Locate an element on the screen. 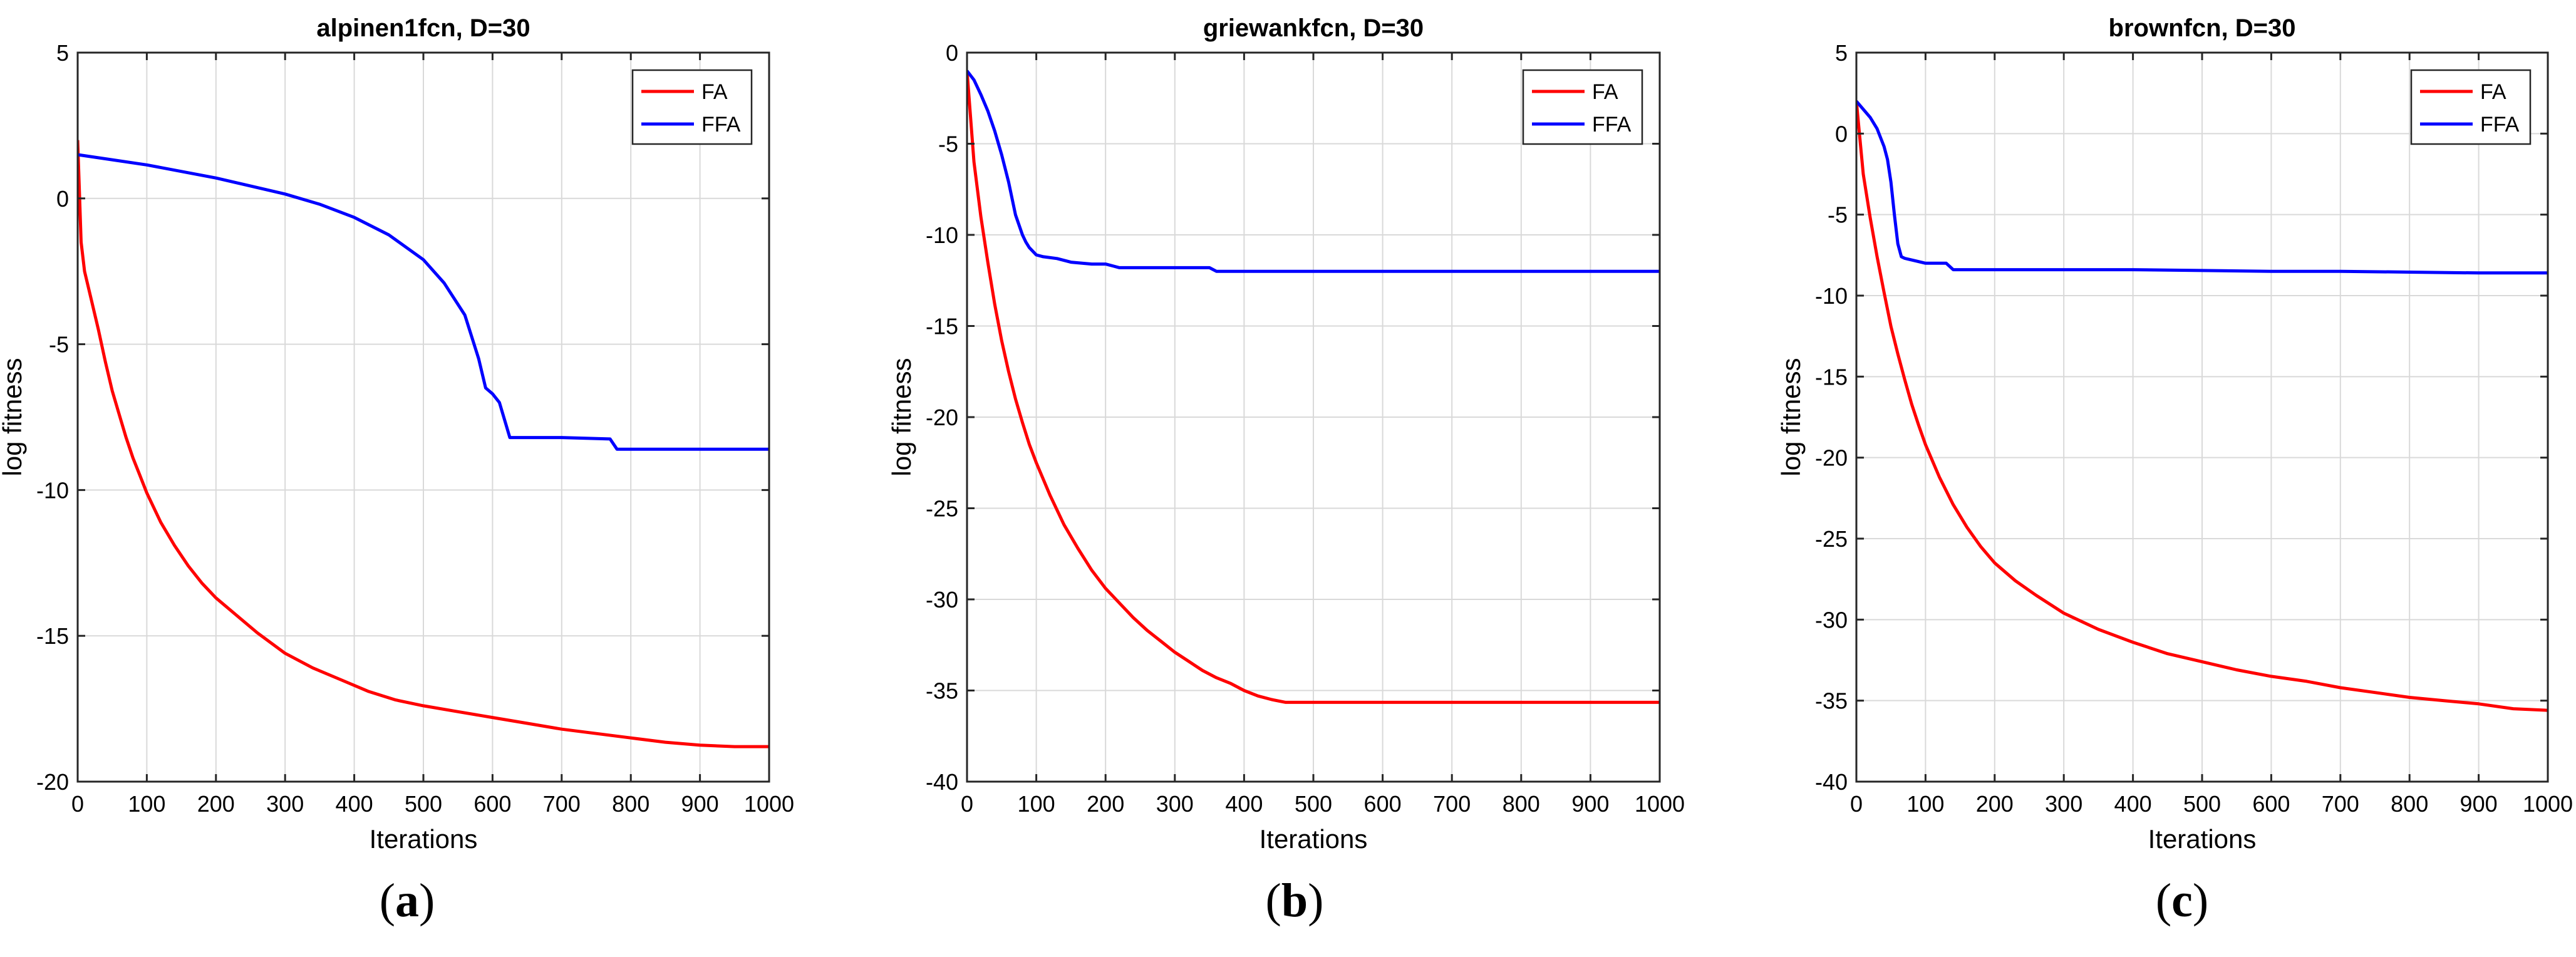 Image resolution: width=2576 pixels, height=957 pixels. chart-title: brownfcn, D=30 is located at coordinates (2202, 28).